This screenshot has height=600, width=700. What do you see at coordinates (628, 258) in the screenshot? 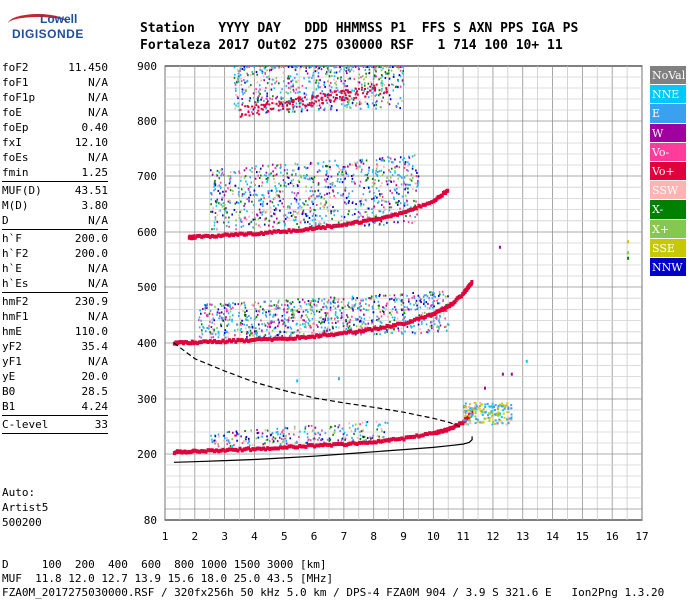
I see `outlier-echo` at bounding box center [628, 258].